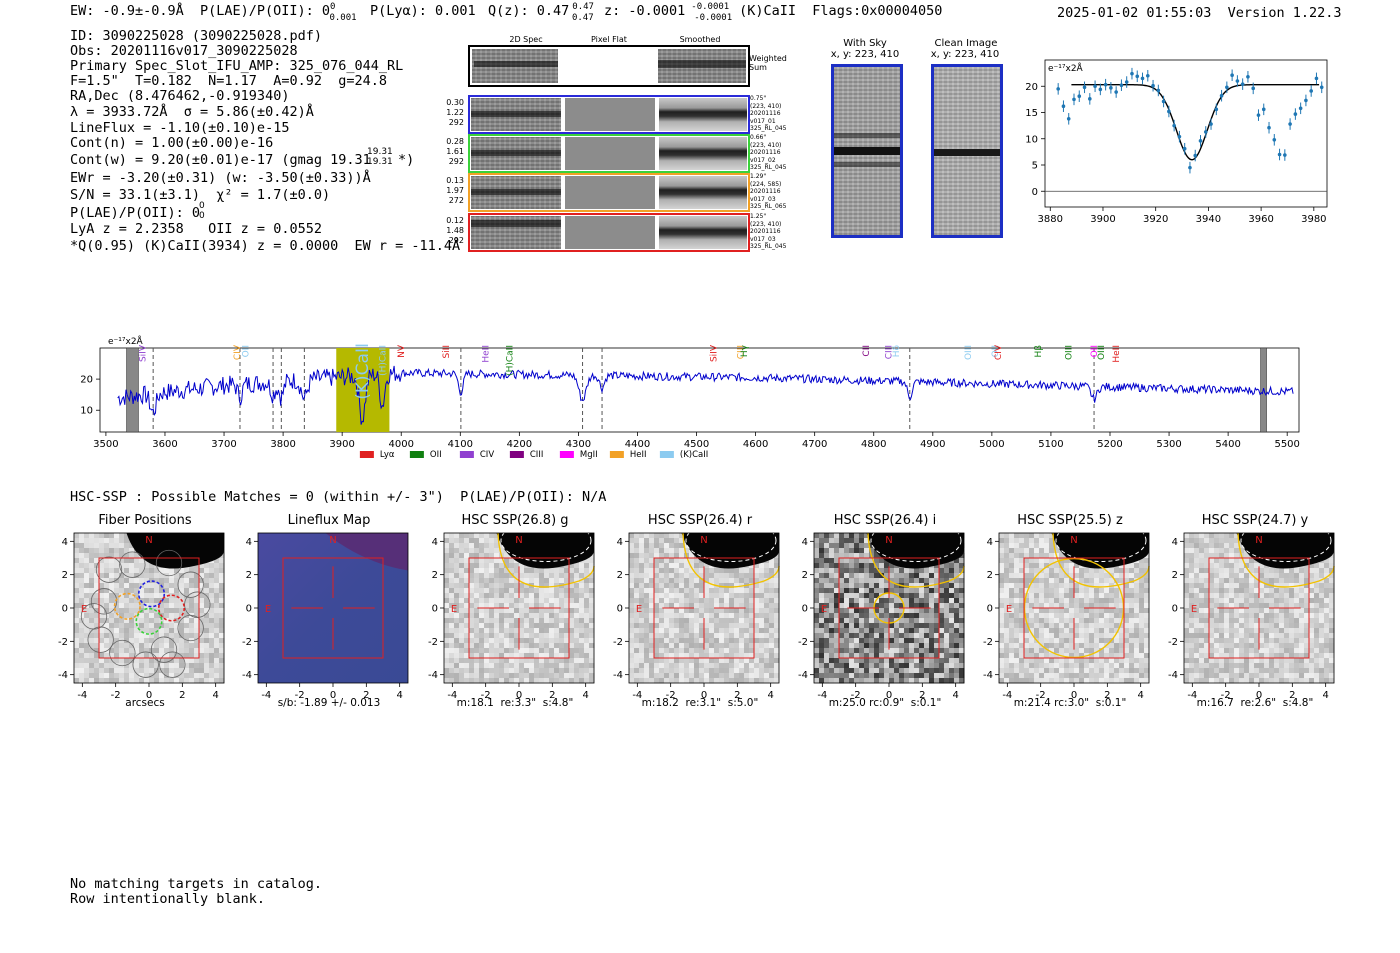 This screenshot has height=953, width=1400. What do you see at coordinates (1070, 520) in the screenshot?
I see `hsc-panel-title: HSC SSP(25.5) z` at bounding box center [1070, 520].